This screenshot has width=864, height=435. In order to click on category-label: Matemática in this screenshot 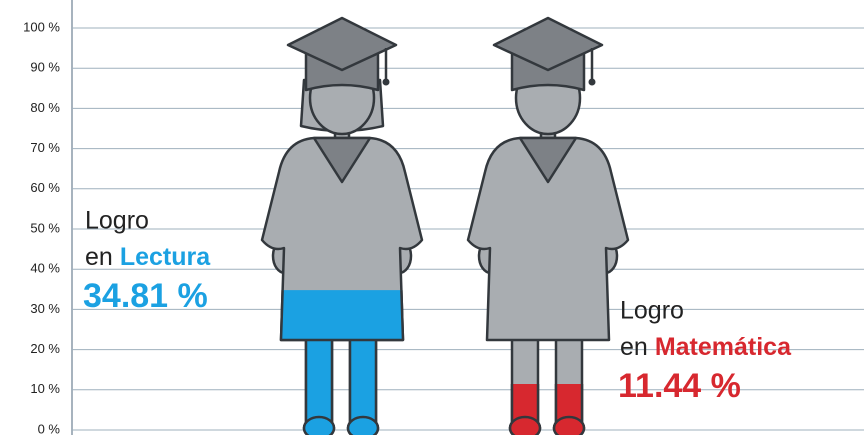, I will do `click(723, 347)`.